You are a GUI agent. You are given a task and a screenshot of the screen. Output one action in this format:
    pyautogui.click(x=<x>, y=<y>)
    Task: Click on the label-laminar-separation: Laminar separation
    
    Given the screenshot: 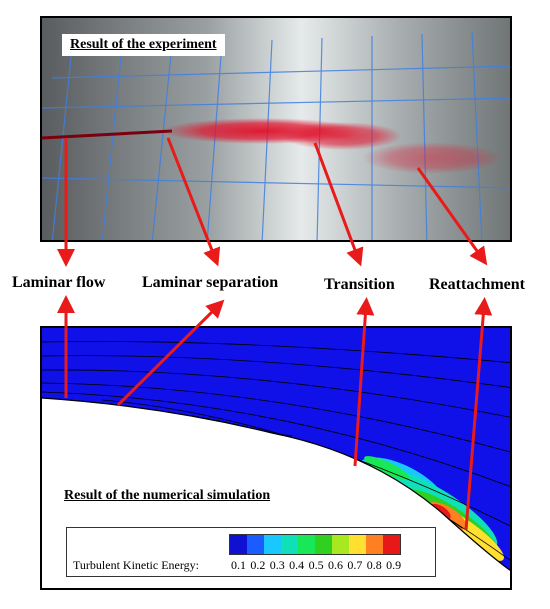 What is the action you would take?
    pyautogui.click(x=210, y=282)
    